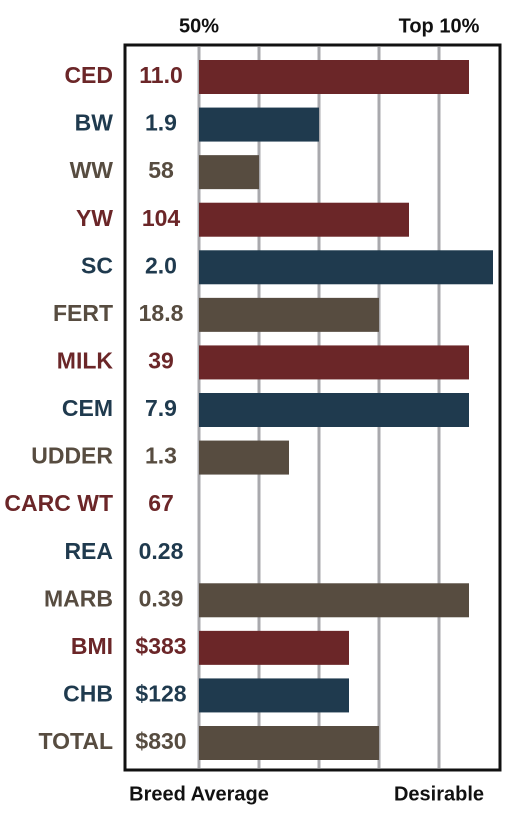 The image size is (511, 818). I want to click on category-label: BMI, so click(92, 646).